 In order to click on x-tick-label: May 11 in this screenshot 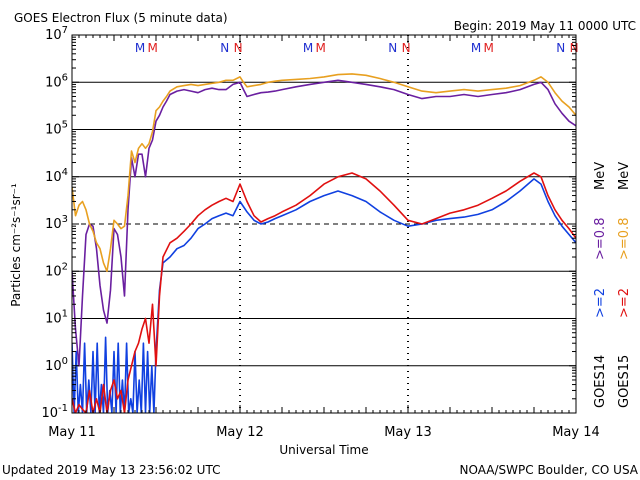, I will do `click(72, 432)`.